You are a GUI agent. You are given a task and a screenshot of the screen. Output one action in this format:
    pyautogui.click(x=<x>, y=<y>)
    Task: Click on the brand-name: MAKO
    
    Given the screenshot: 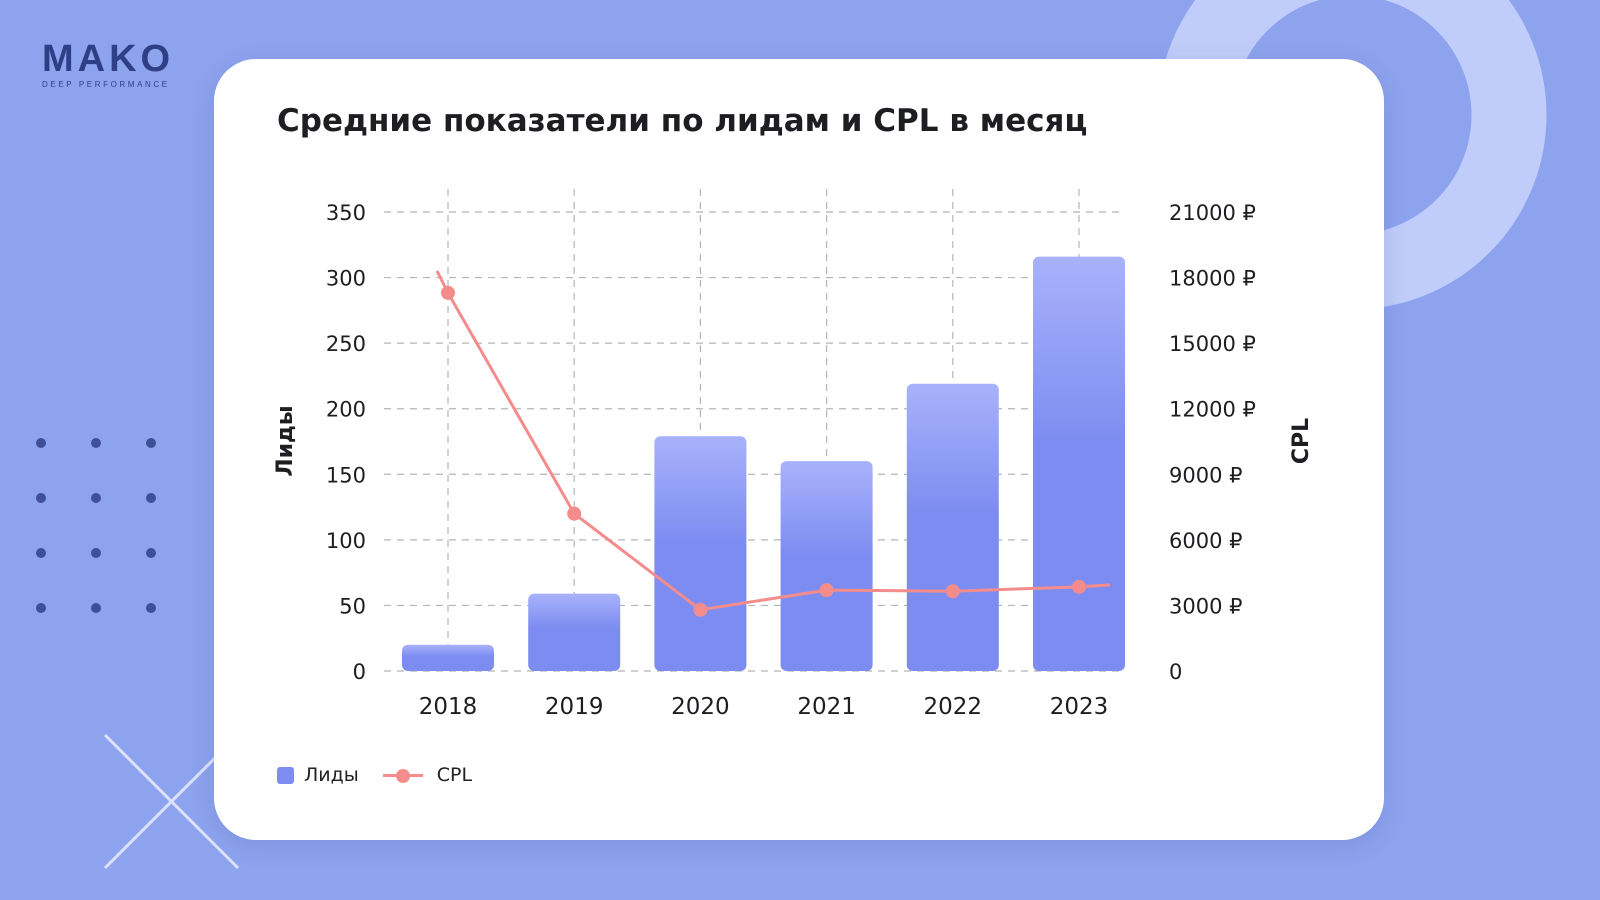 What is the action you would take?
    pyautogui.click(x=108, y=59)
    